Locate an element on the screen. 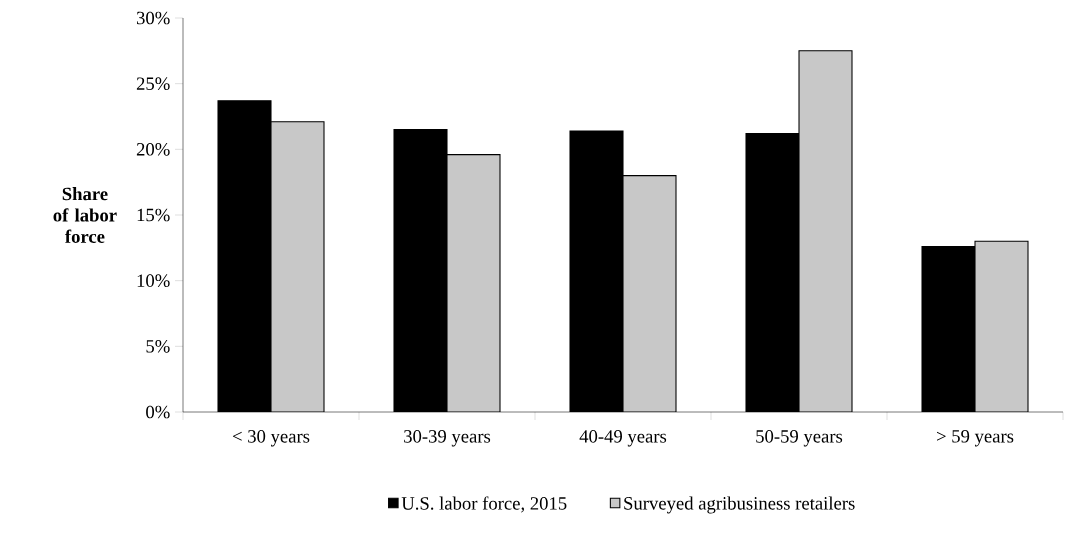  x-tick-label: > 59 years is located at coordinates (975, 438).